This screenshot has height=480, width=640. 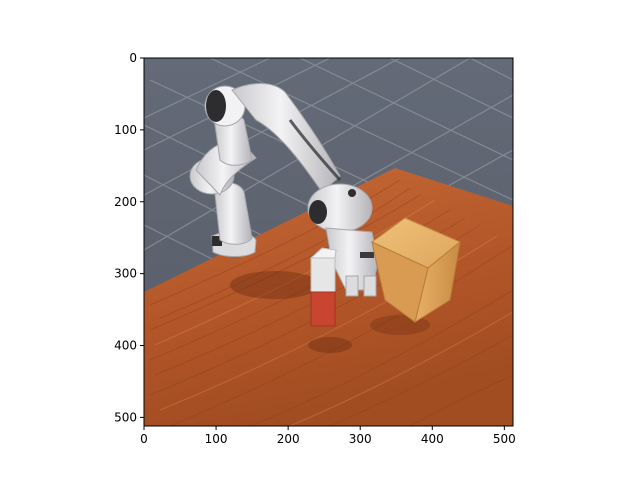 I want to click on robot-wrist-light, so click(x=352, y=193).